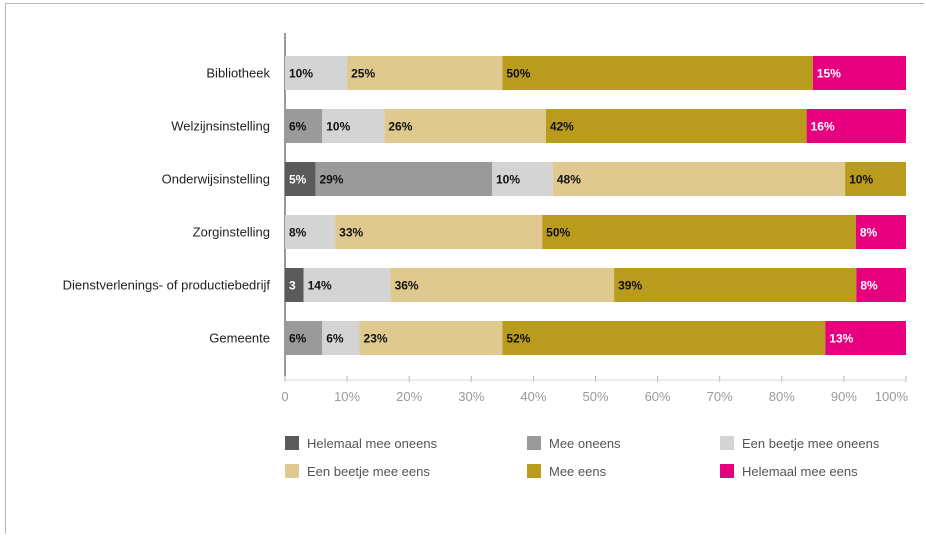  Describe the element at coordinates (407, 286) in the screenshot. I see `data-label-dienstverlenings-of-productiebedrijf-een-beetje-mee-eens: 36%` at that location.